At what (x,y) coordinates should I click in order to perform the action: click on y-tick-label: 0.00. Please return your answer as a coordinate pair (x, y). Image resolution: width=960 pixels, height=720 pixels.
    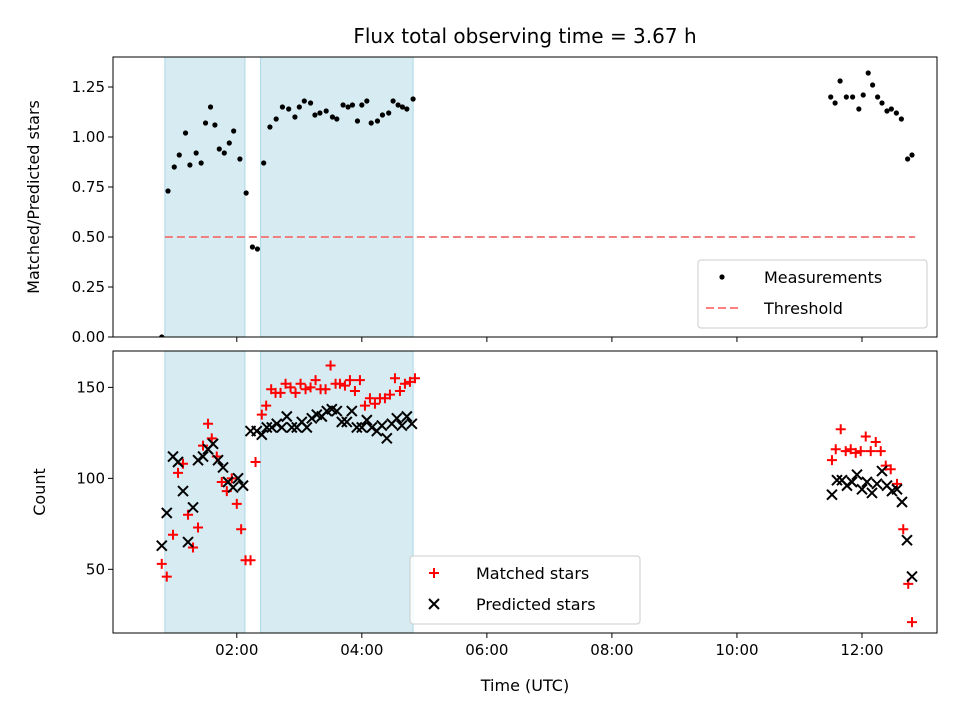
    Looking at the image, I should click on (88, 337).